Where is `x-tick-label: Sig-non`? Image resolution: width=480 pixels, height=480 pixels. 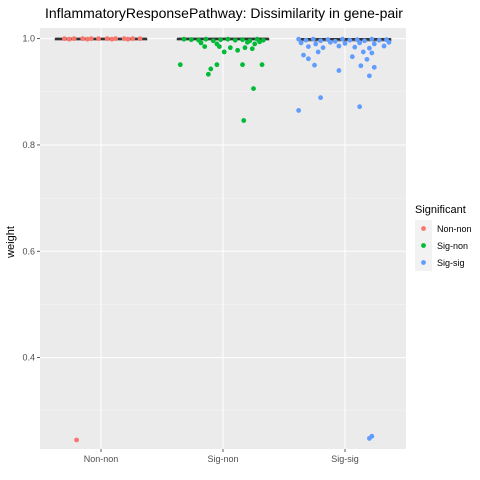
x-tick-label: Sig-non is located at coordinates (222, 459).